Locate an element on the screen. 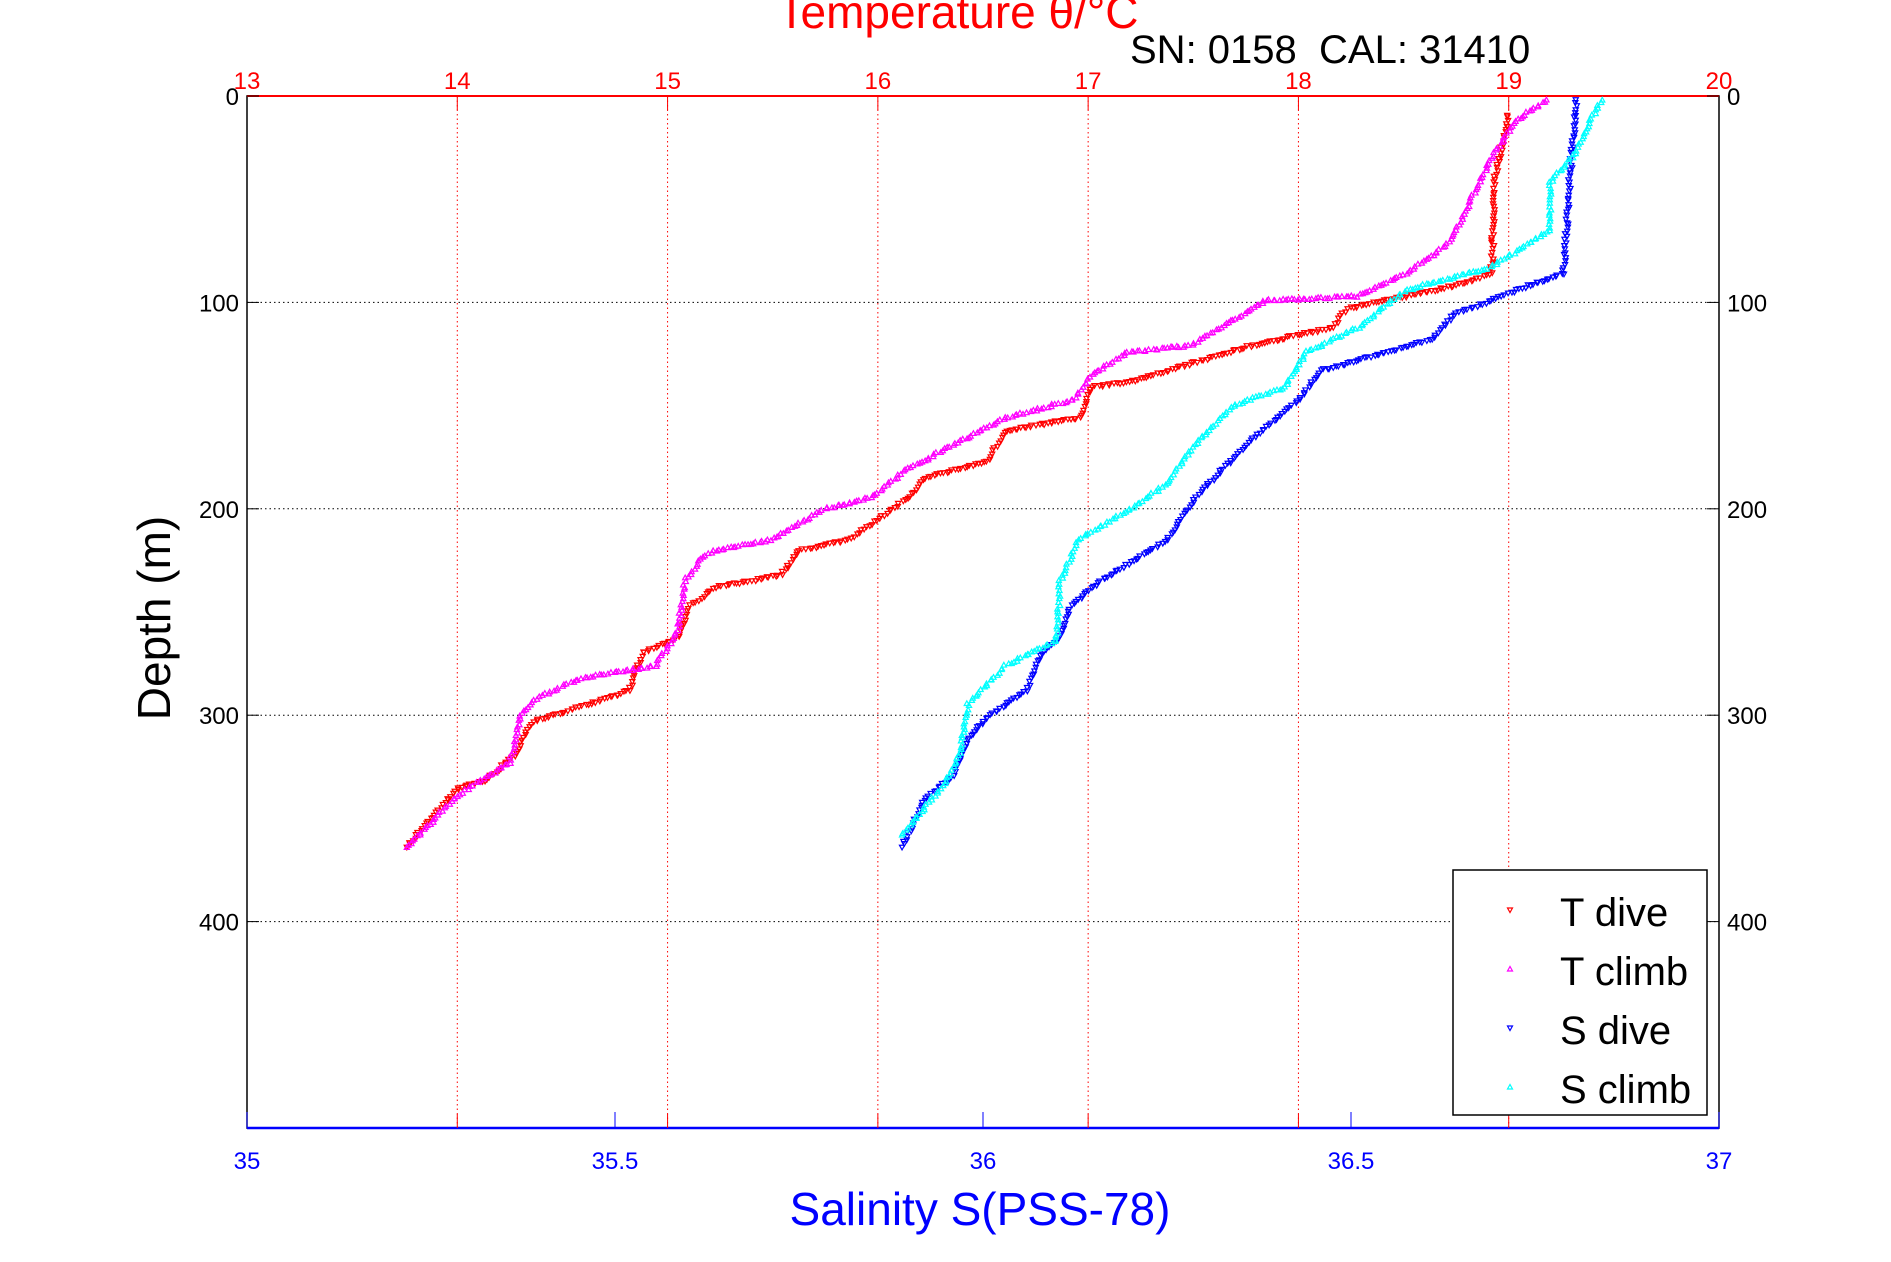  y-tick-label-right: 400 is located at coordinates (1747, 923).